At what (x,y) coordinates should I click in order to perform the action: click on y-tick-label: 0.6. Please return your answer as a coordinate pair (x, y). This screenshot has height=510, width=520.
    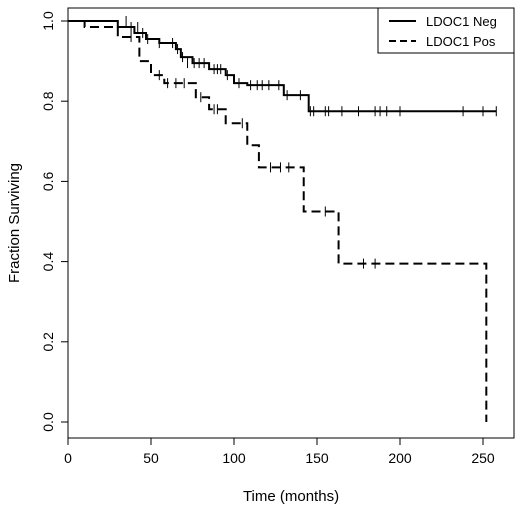
    Looking at the image, I should click on (48, 181).